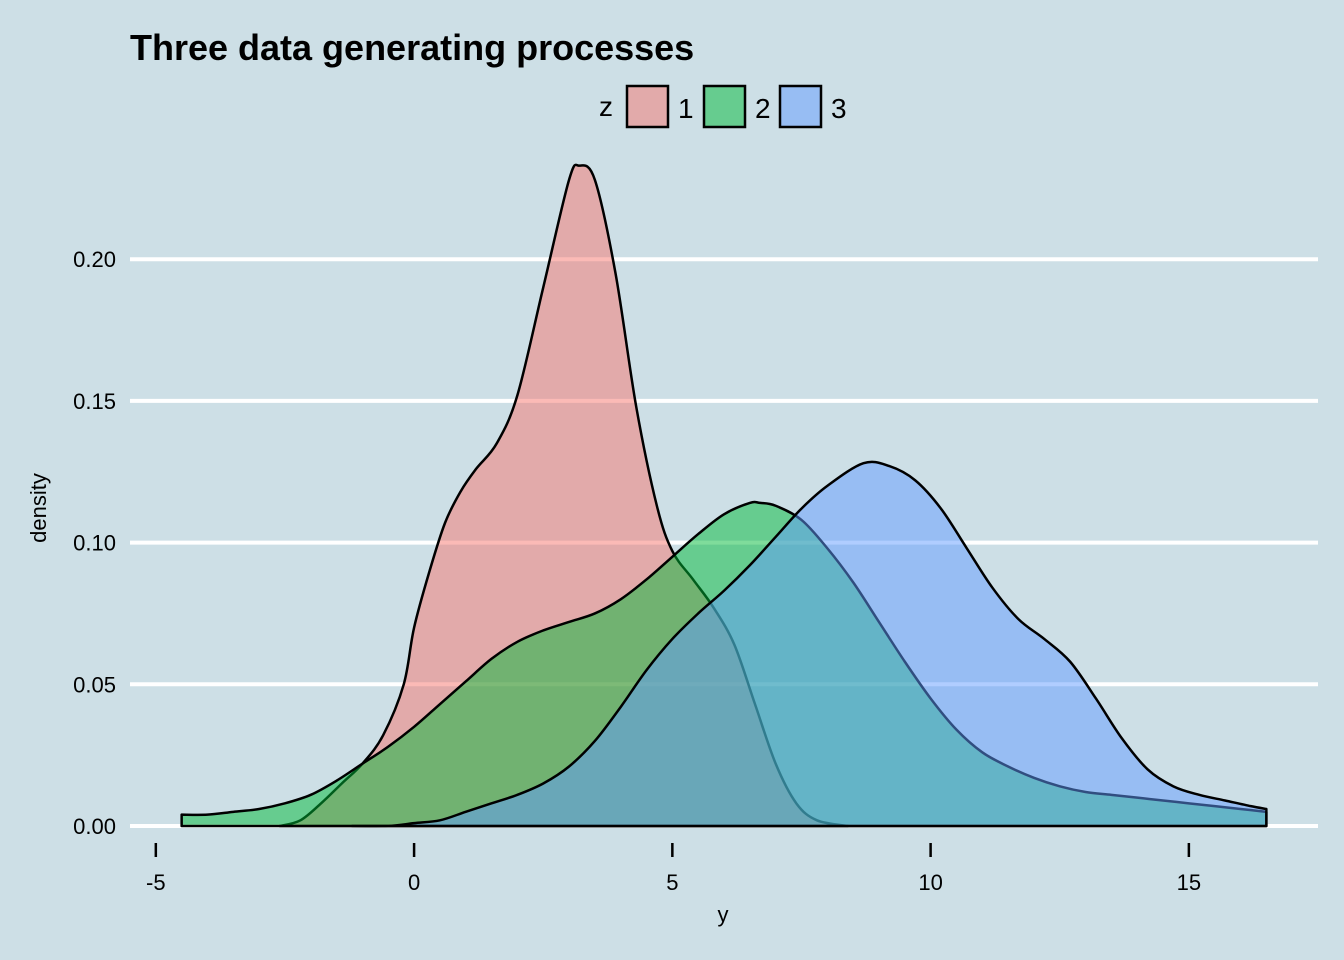 This screenshot has height=960, width=1344. What do you see at coordinates (839, 108) in the screenshot?
I see `legend-label: 3` at bounding box center [839, 108].